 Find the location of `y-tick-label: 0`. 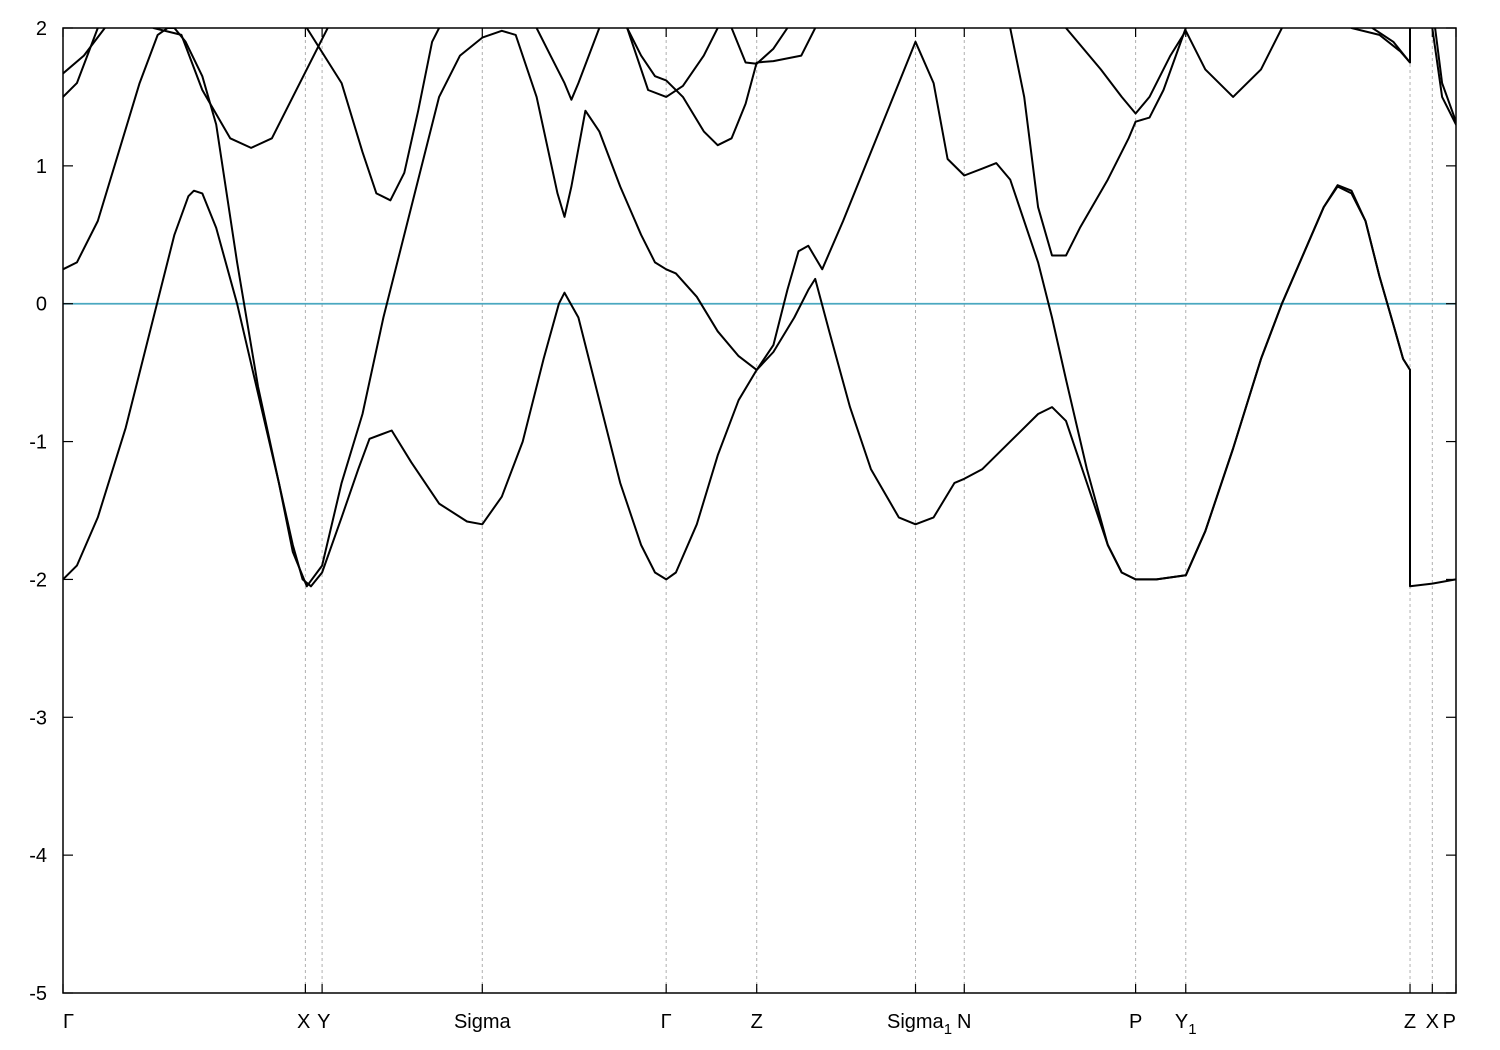

y-tick-label: 0 is located at coordinates (41, 305).